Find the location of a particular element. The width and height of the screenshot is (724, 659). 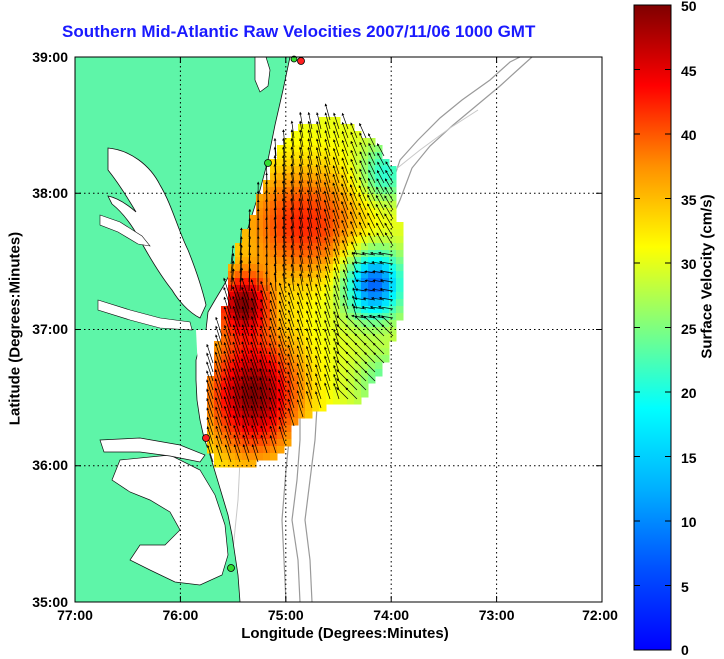

radar-station-marker is located at coordinates (301, 61).